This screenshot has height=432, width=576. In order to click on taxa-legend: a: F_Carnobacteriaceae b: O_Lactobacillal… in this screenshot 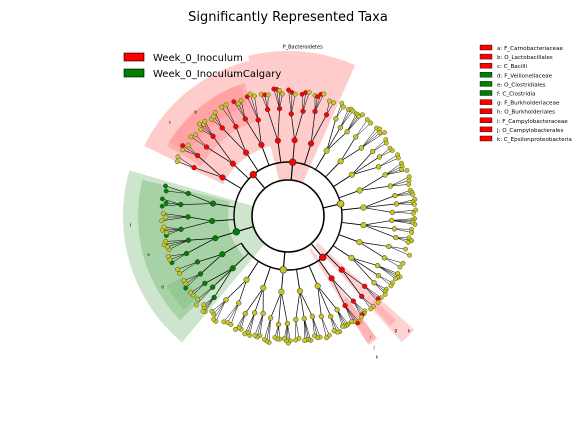, I will do `click(525, 93)`.